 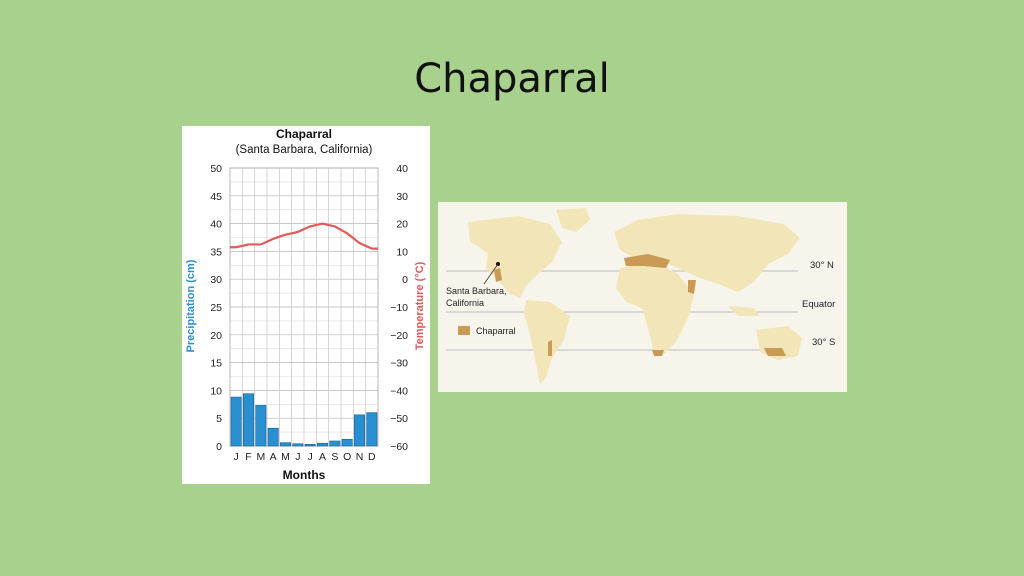 I want to click on y-right-axis-label: Temperature (°C), so click(x=420, y=305).